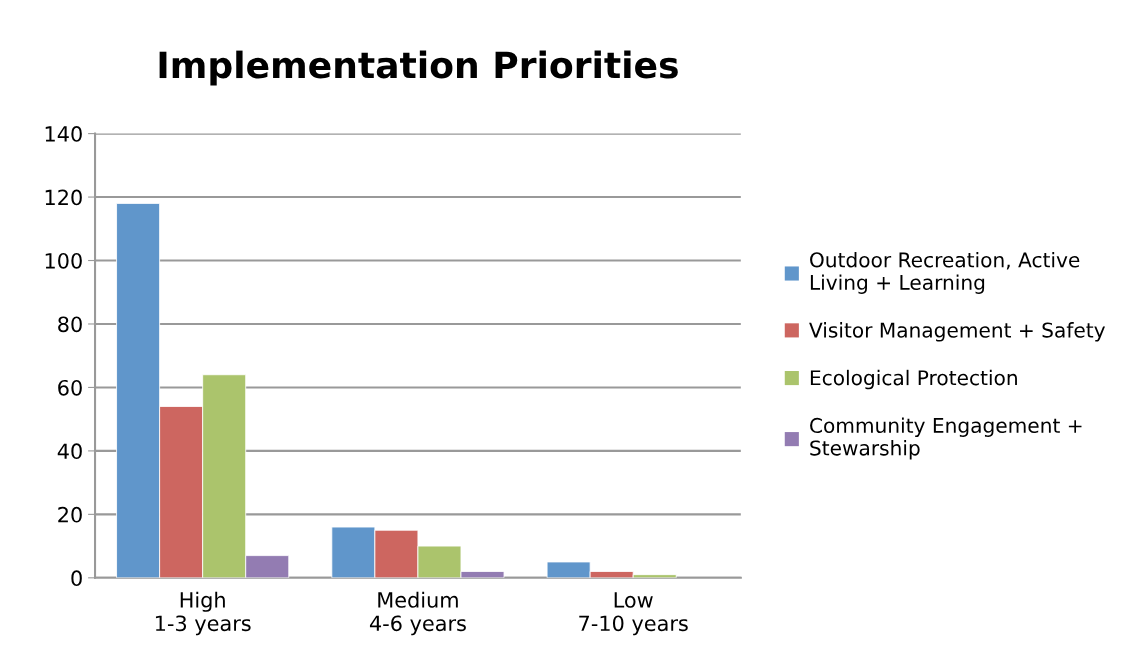 This screenshot has width=1145, height=668. Describe the element at coordinates (957, 332) in the screenshot. I see `legend-label: Visitor Management + Safety` at that location.